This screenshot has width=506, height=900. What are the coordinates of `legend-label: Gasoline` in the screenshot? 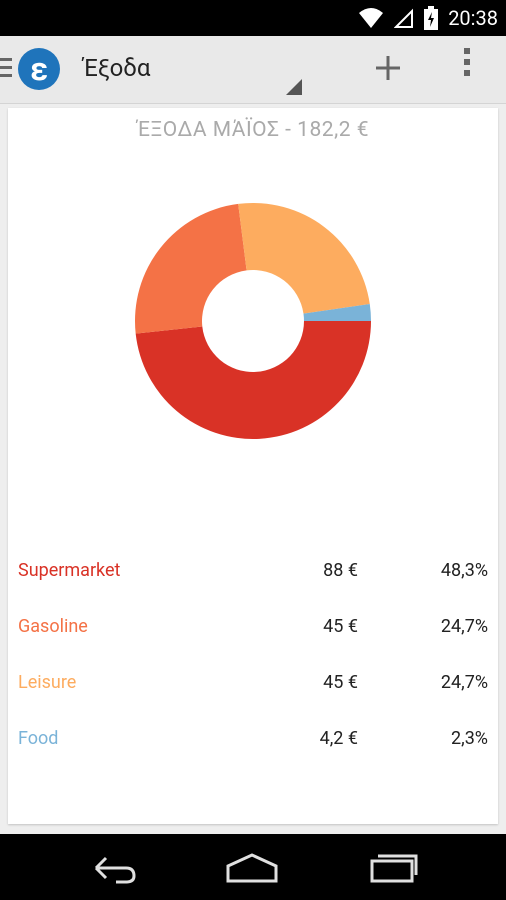 It's located at (53, 626).